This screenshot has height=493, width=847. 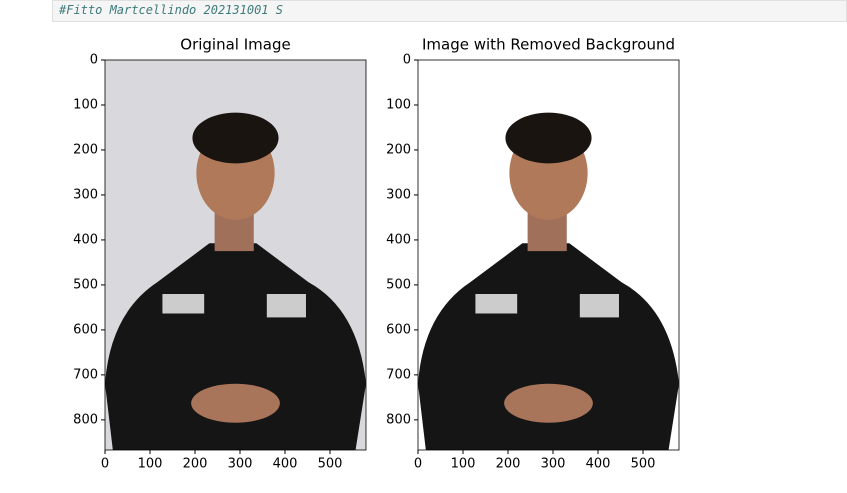 I want to click on code-cell: #Fitto Martcellindo 202131001 S, so click(x=449, y=11).